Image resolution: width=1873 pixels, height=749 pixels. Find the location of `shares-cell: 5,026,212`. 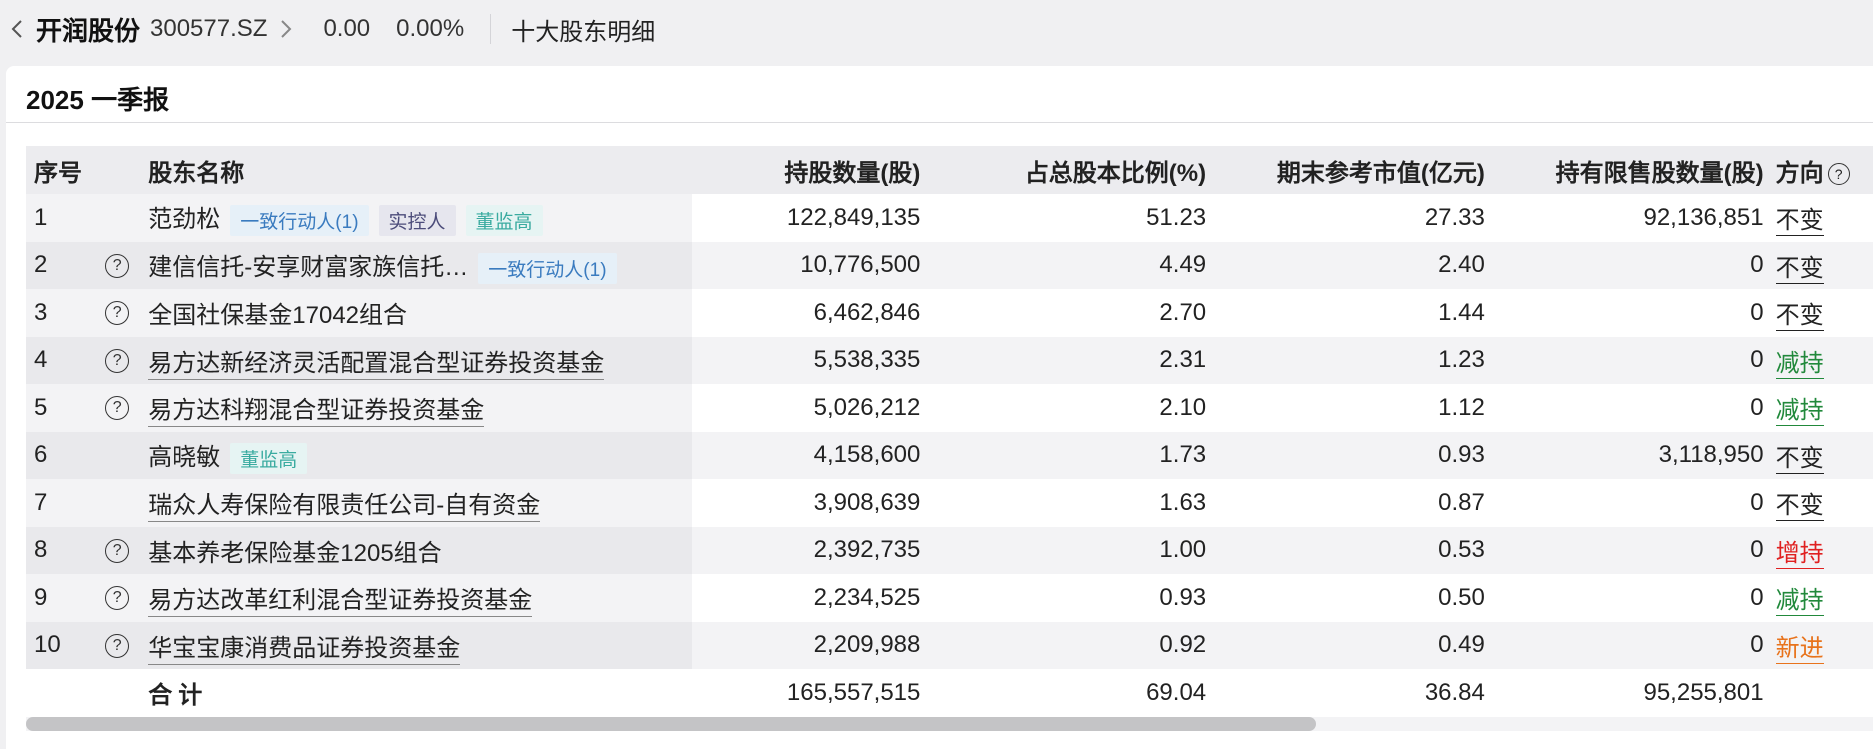

shares-cell: 5,026,212 is located at coordinates (867, 407).